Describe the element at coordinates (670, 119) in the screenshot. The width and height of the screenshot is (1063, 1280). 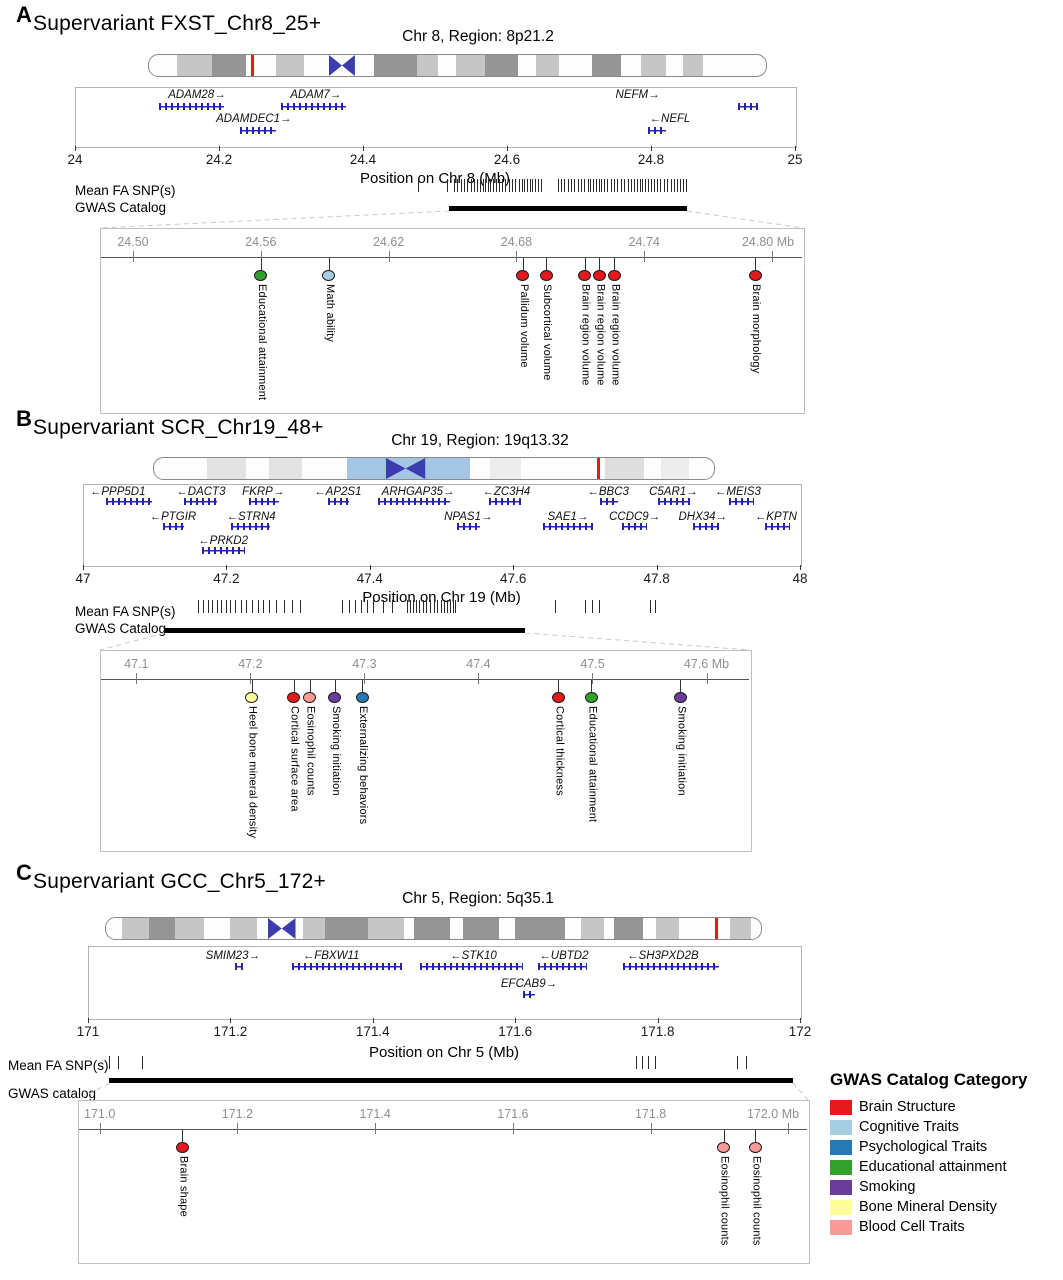
I see `gene-label: ←NEFL` at that location.